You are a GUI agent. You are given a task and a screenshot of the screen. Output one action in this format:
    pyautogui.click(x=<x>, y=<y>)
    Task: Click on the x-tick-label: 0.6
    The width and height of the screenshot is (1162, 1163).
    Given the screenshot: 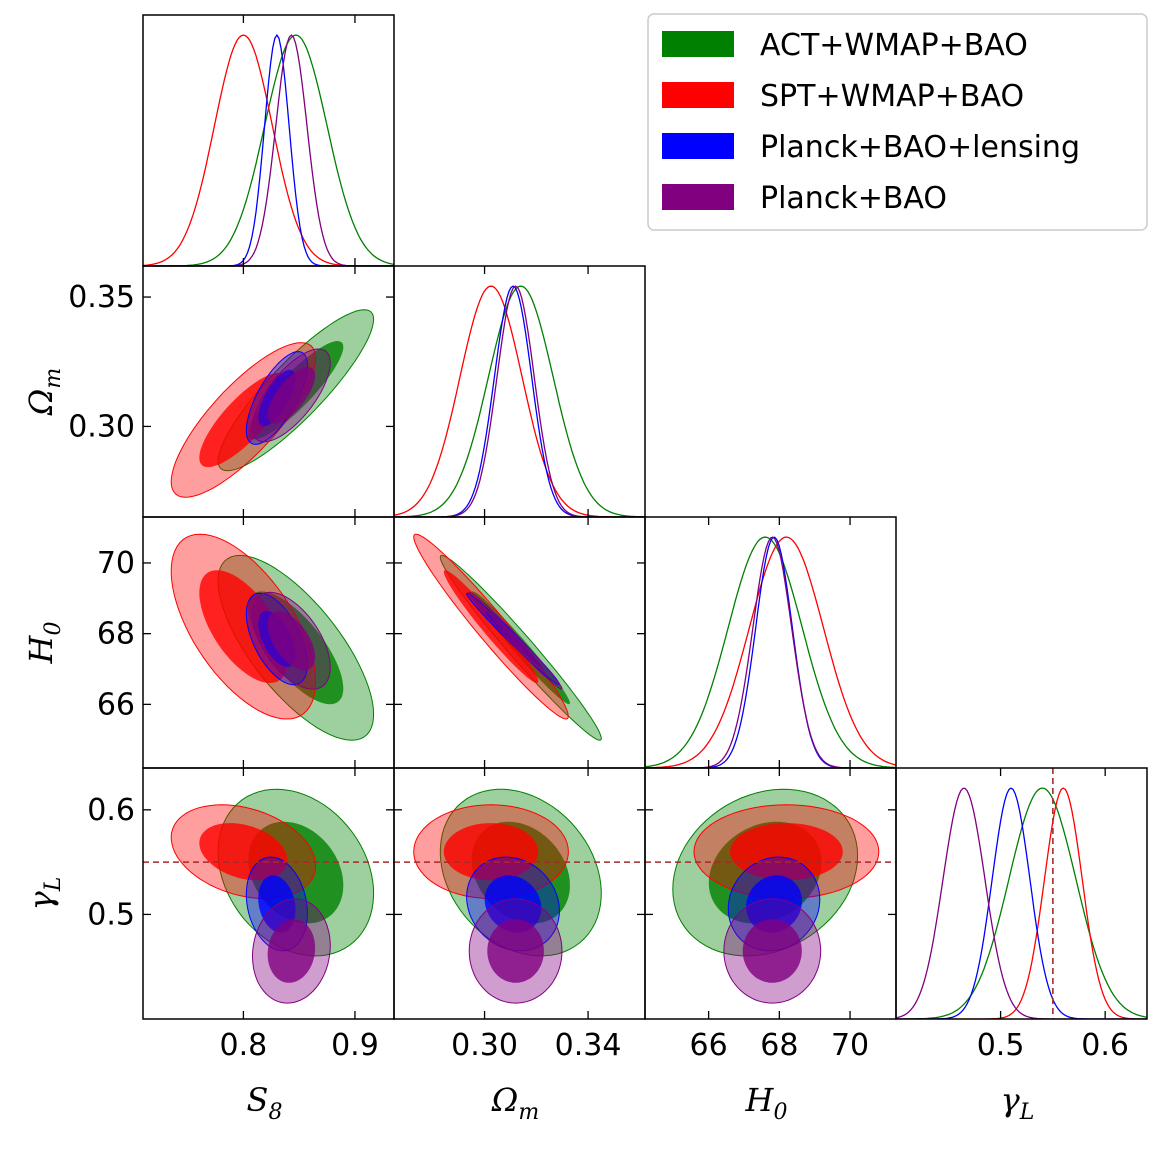 What is the action you would take?
    pyautogui.click(x=1105, y=1045)
    